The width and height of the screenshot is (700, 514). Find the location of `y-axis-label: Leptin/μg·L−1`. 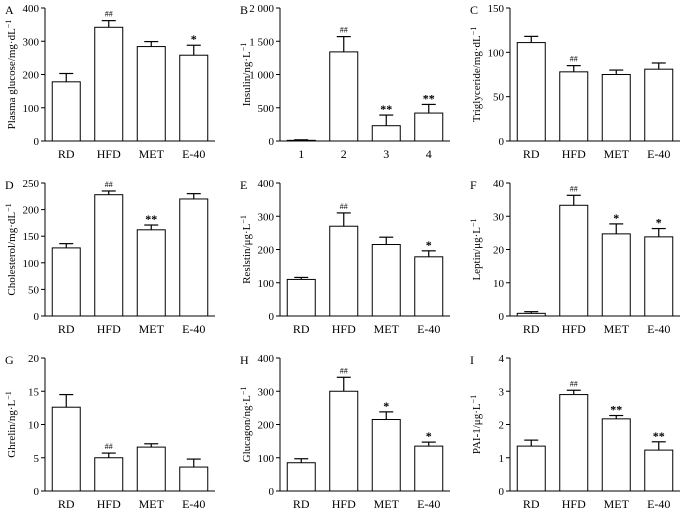

y-axis-label: Leptin/μg·L−1 is located at coordinates (476, 249).